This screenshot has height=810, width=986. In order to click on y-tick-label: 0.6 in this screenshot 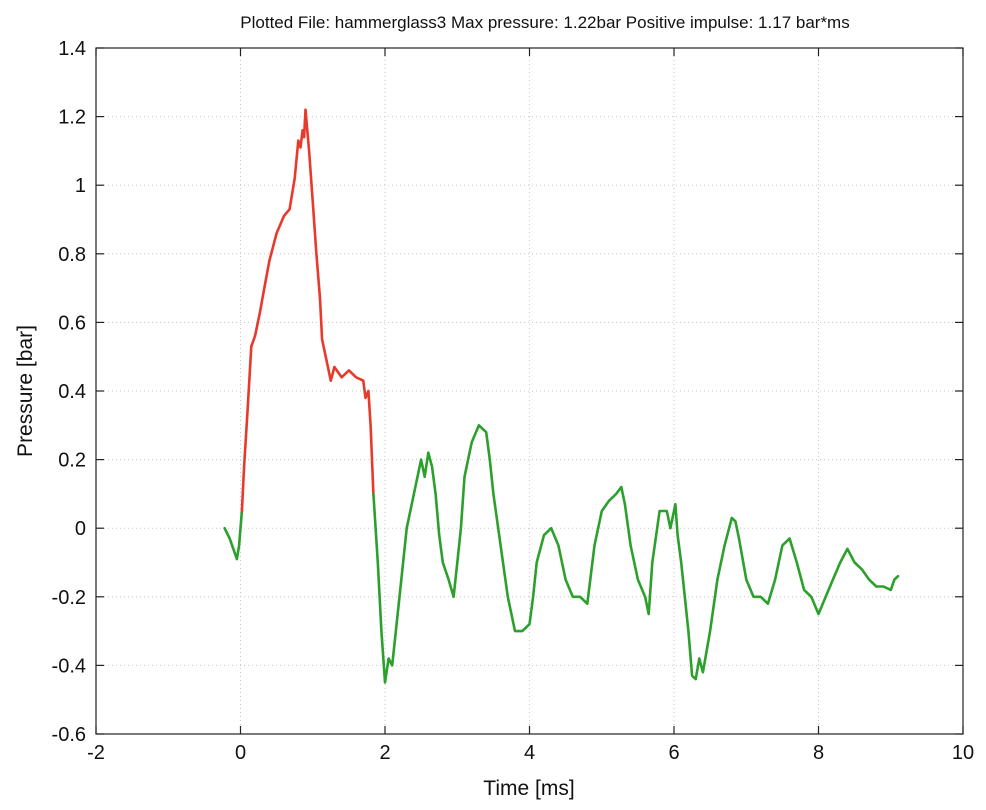, I will do `click(72, 323)`.